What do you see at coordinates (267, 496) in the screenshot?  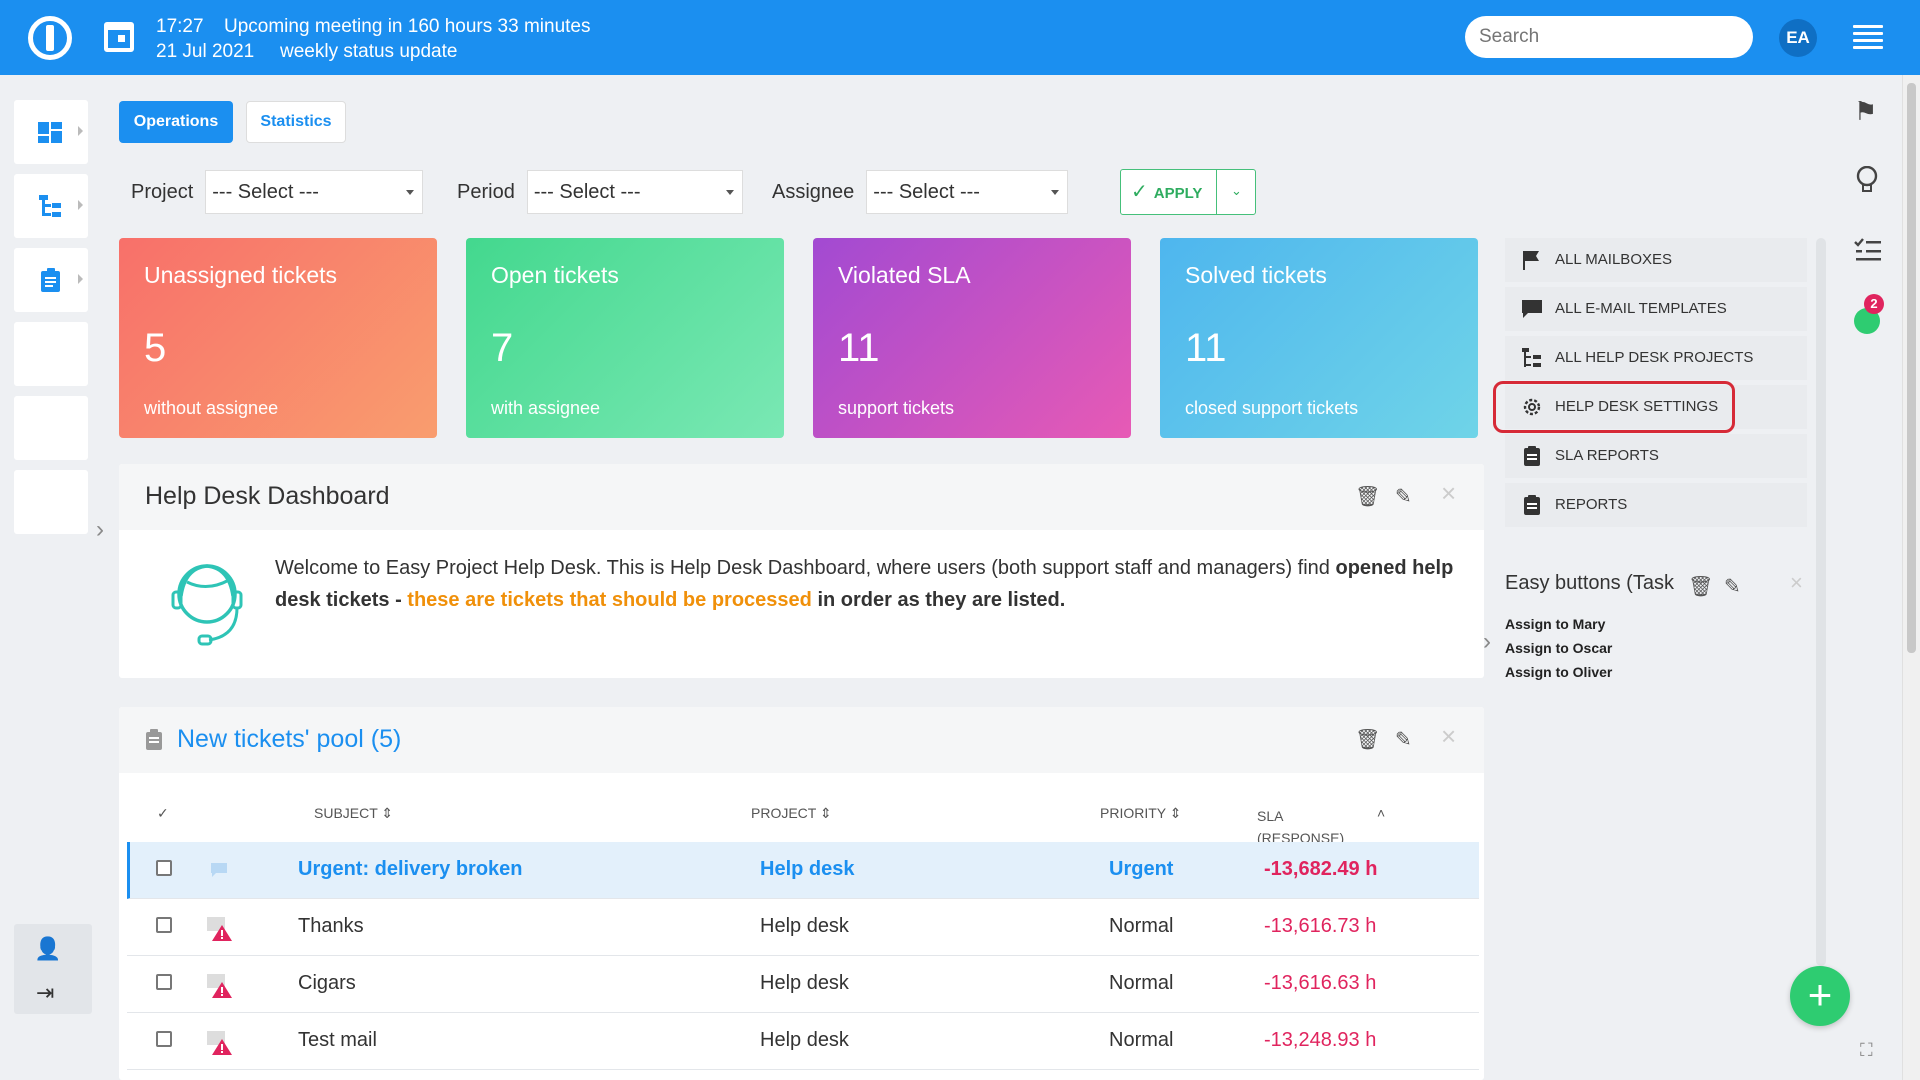 I see `panel-title: Help Desk Dashboard` at bounding box center [267, 496].